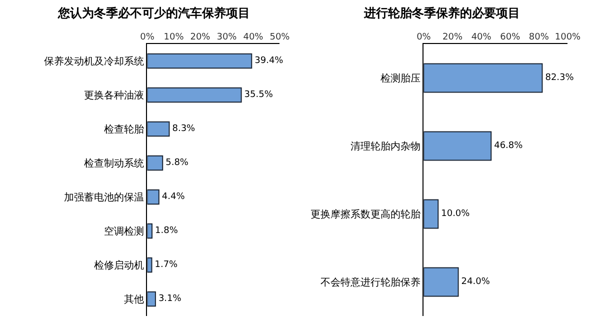 This screenshot has width=600, height=328. Describe the element at coordinates (174, 197) in the screenshot. I see `data-label: 4.4%` at that location.